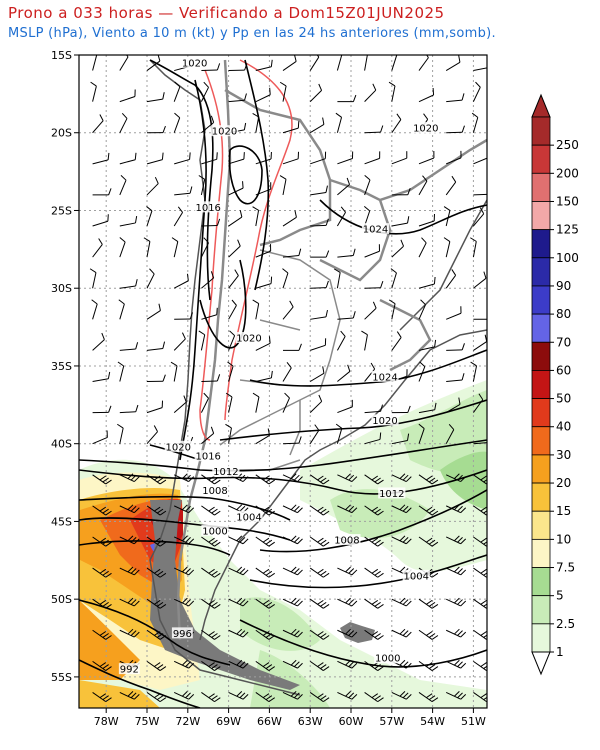  Describe the element at coordinates (563, 399) in the screenshot. I see `colorbar-label: 50` at that location.